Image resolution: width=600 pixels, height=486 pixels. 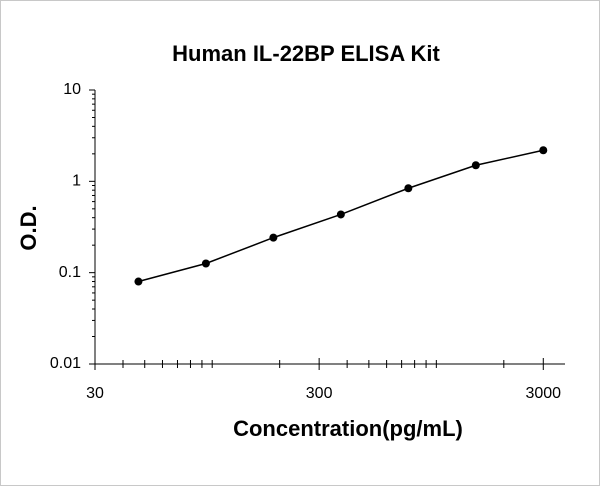 What do you see at coordinates (319, 393) in the screenshot?
I see `x-tick-label: 300` at bounding box center [319, 393].